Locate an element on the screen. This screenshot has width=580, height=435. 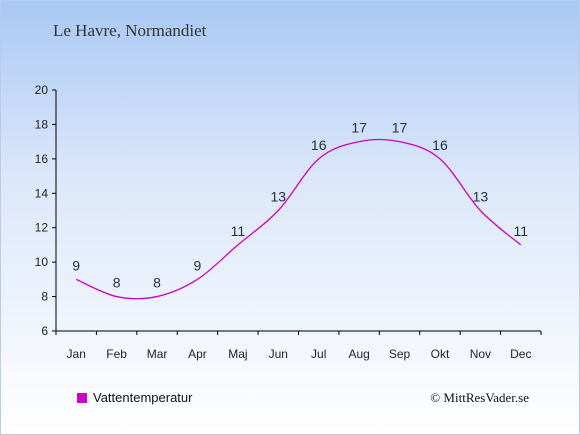
x-tick-label: Apr is located at coordinates (197, 354).